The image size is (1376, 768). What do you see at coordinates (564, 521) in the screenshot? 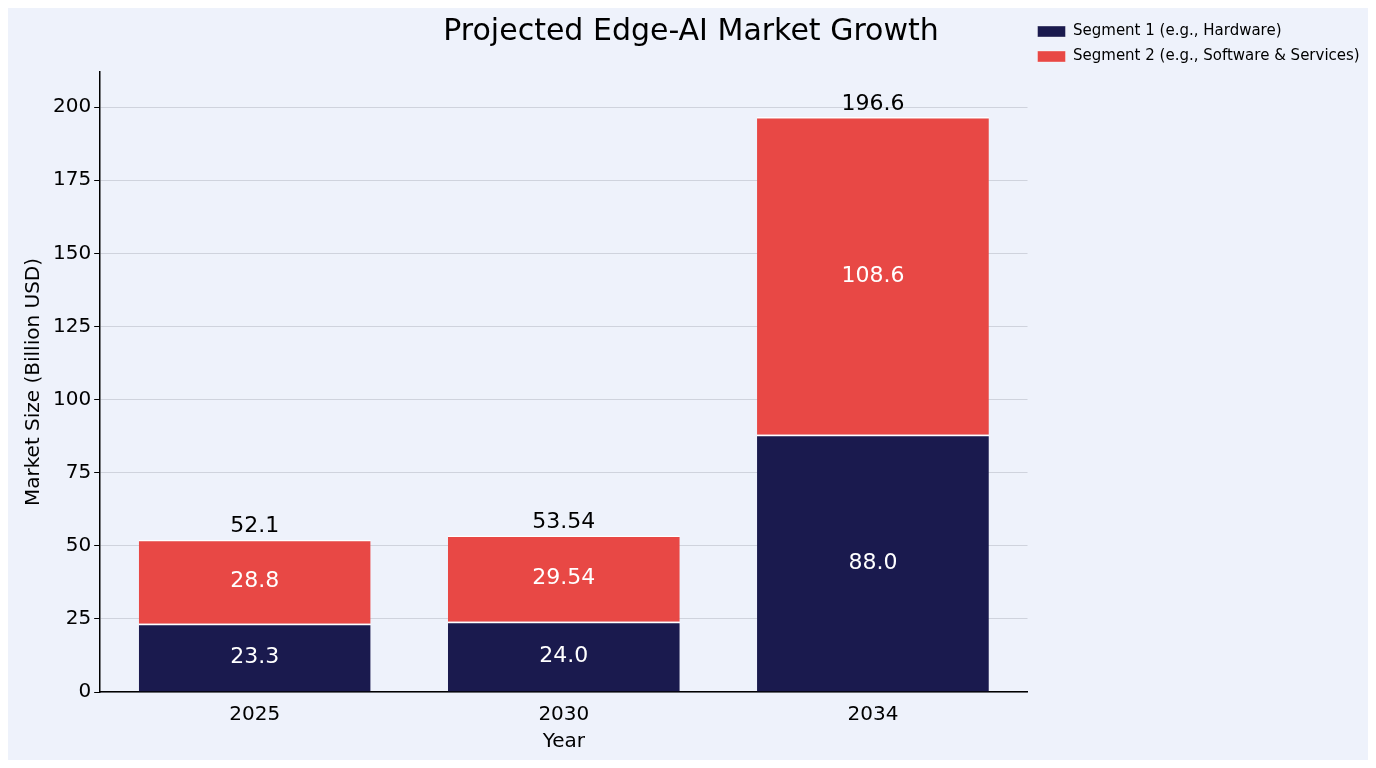
I see `total-label: 53.54` at bounding box center [564, 521].